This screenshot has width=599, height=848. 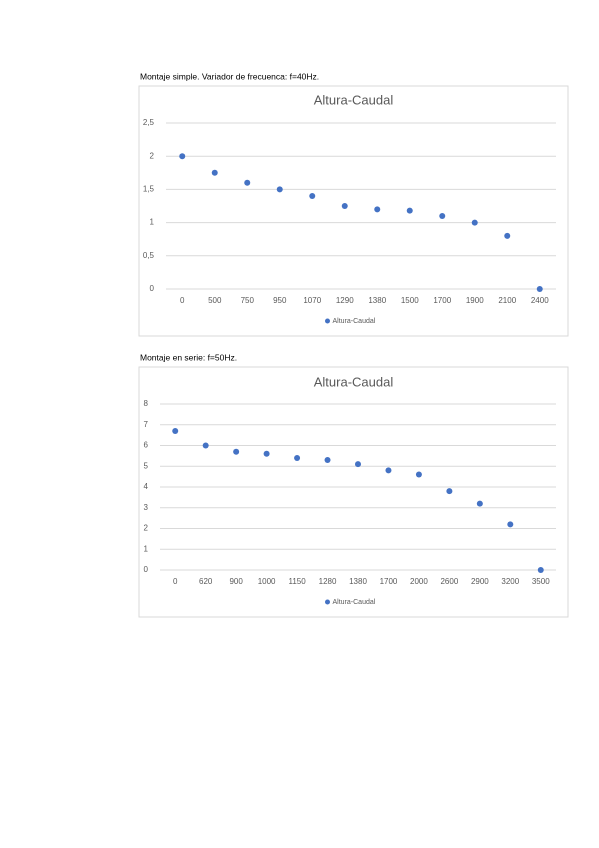 What do you see at coordinates (146, 403) in the screenshot?
I see `y-tick-label: 8` at bounding box center [146, 403].